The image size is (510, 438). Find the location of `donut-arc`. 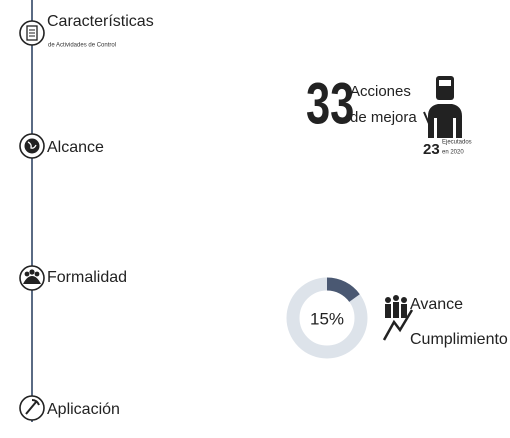

donut-arc is located at coordinates (343, 290).